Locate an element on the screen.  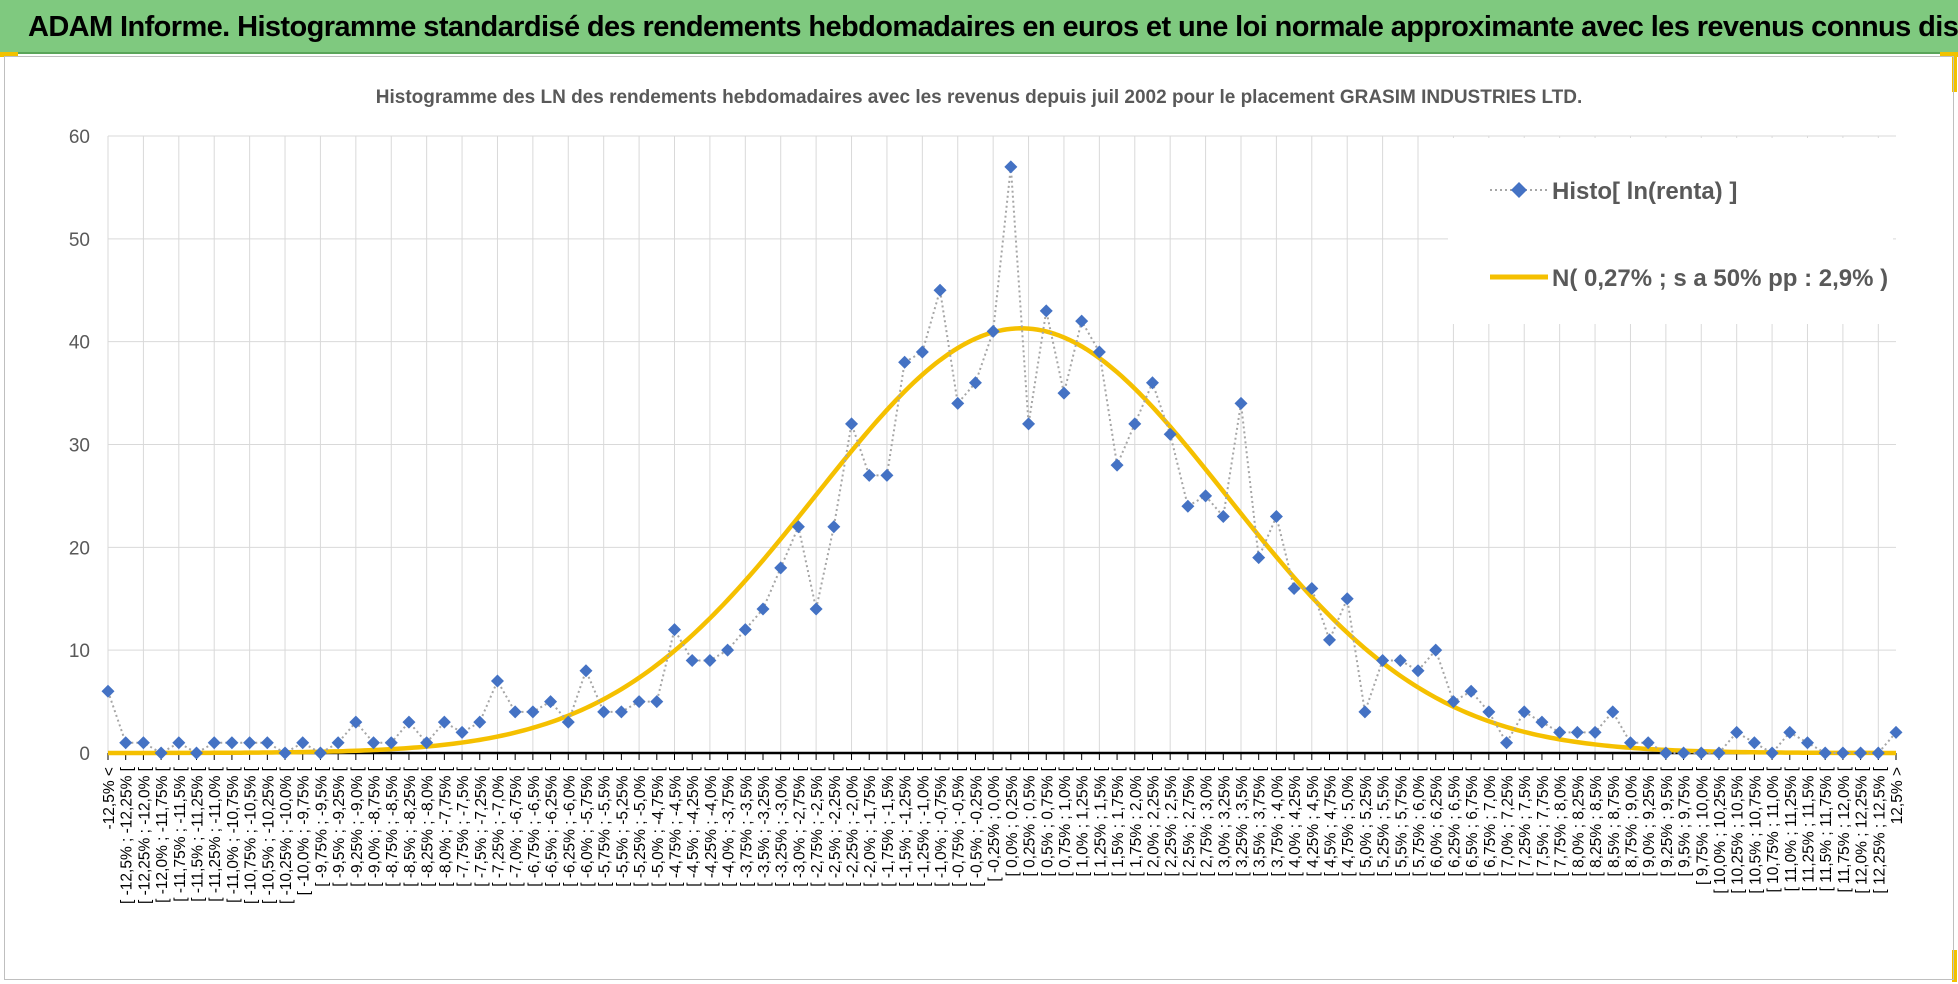
x-tick-label: [ -3,0% ; -2,75% [ is located at coordinates (799, 826).